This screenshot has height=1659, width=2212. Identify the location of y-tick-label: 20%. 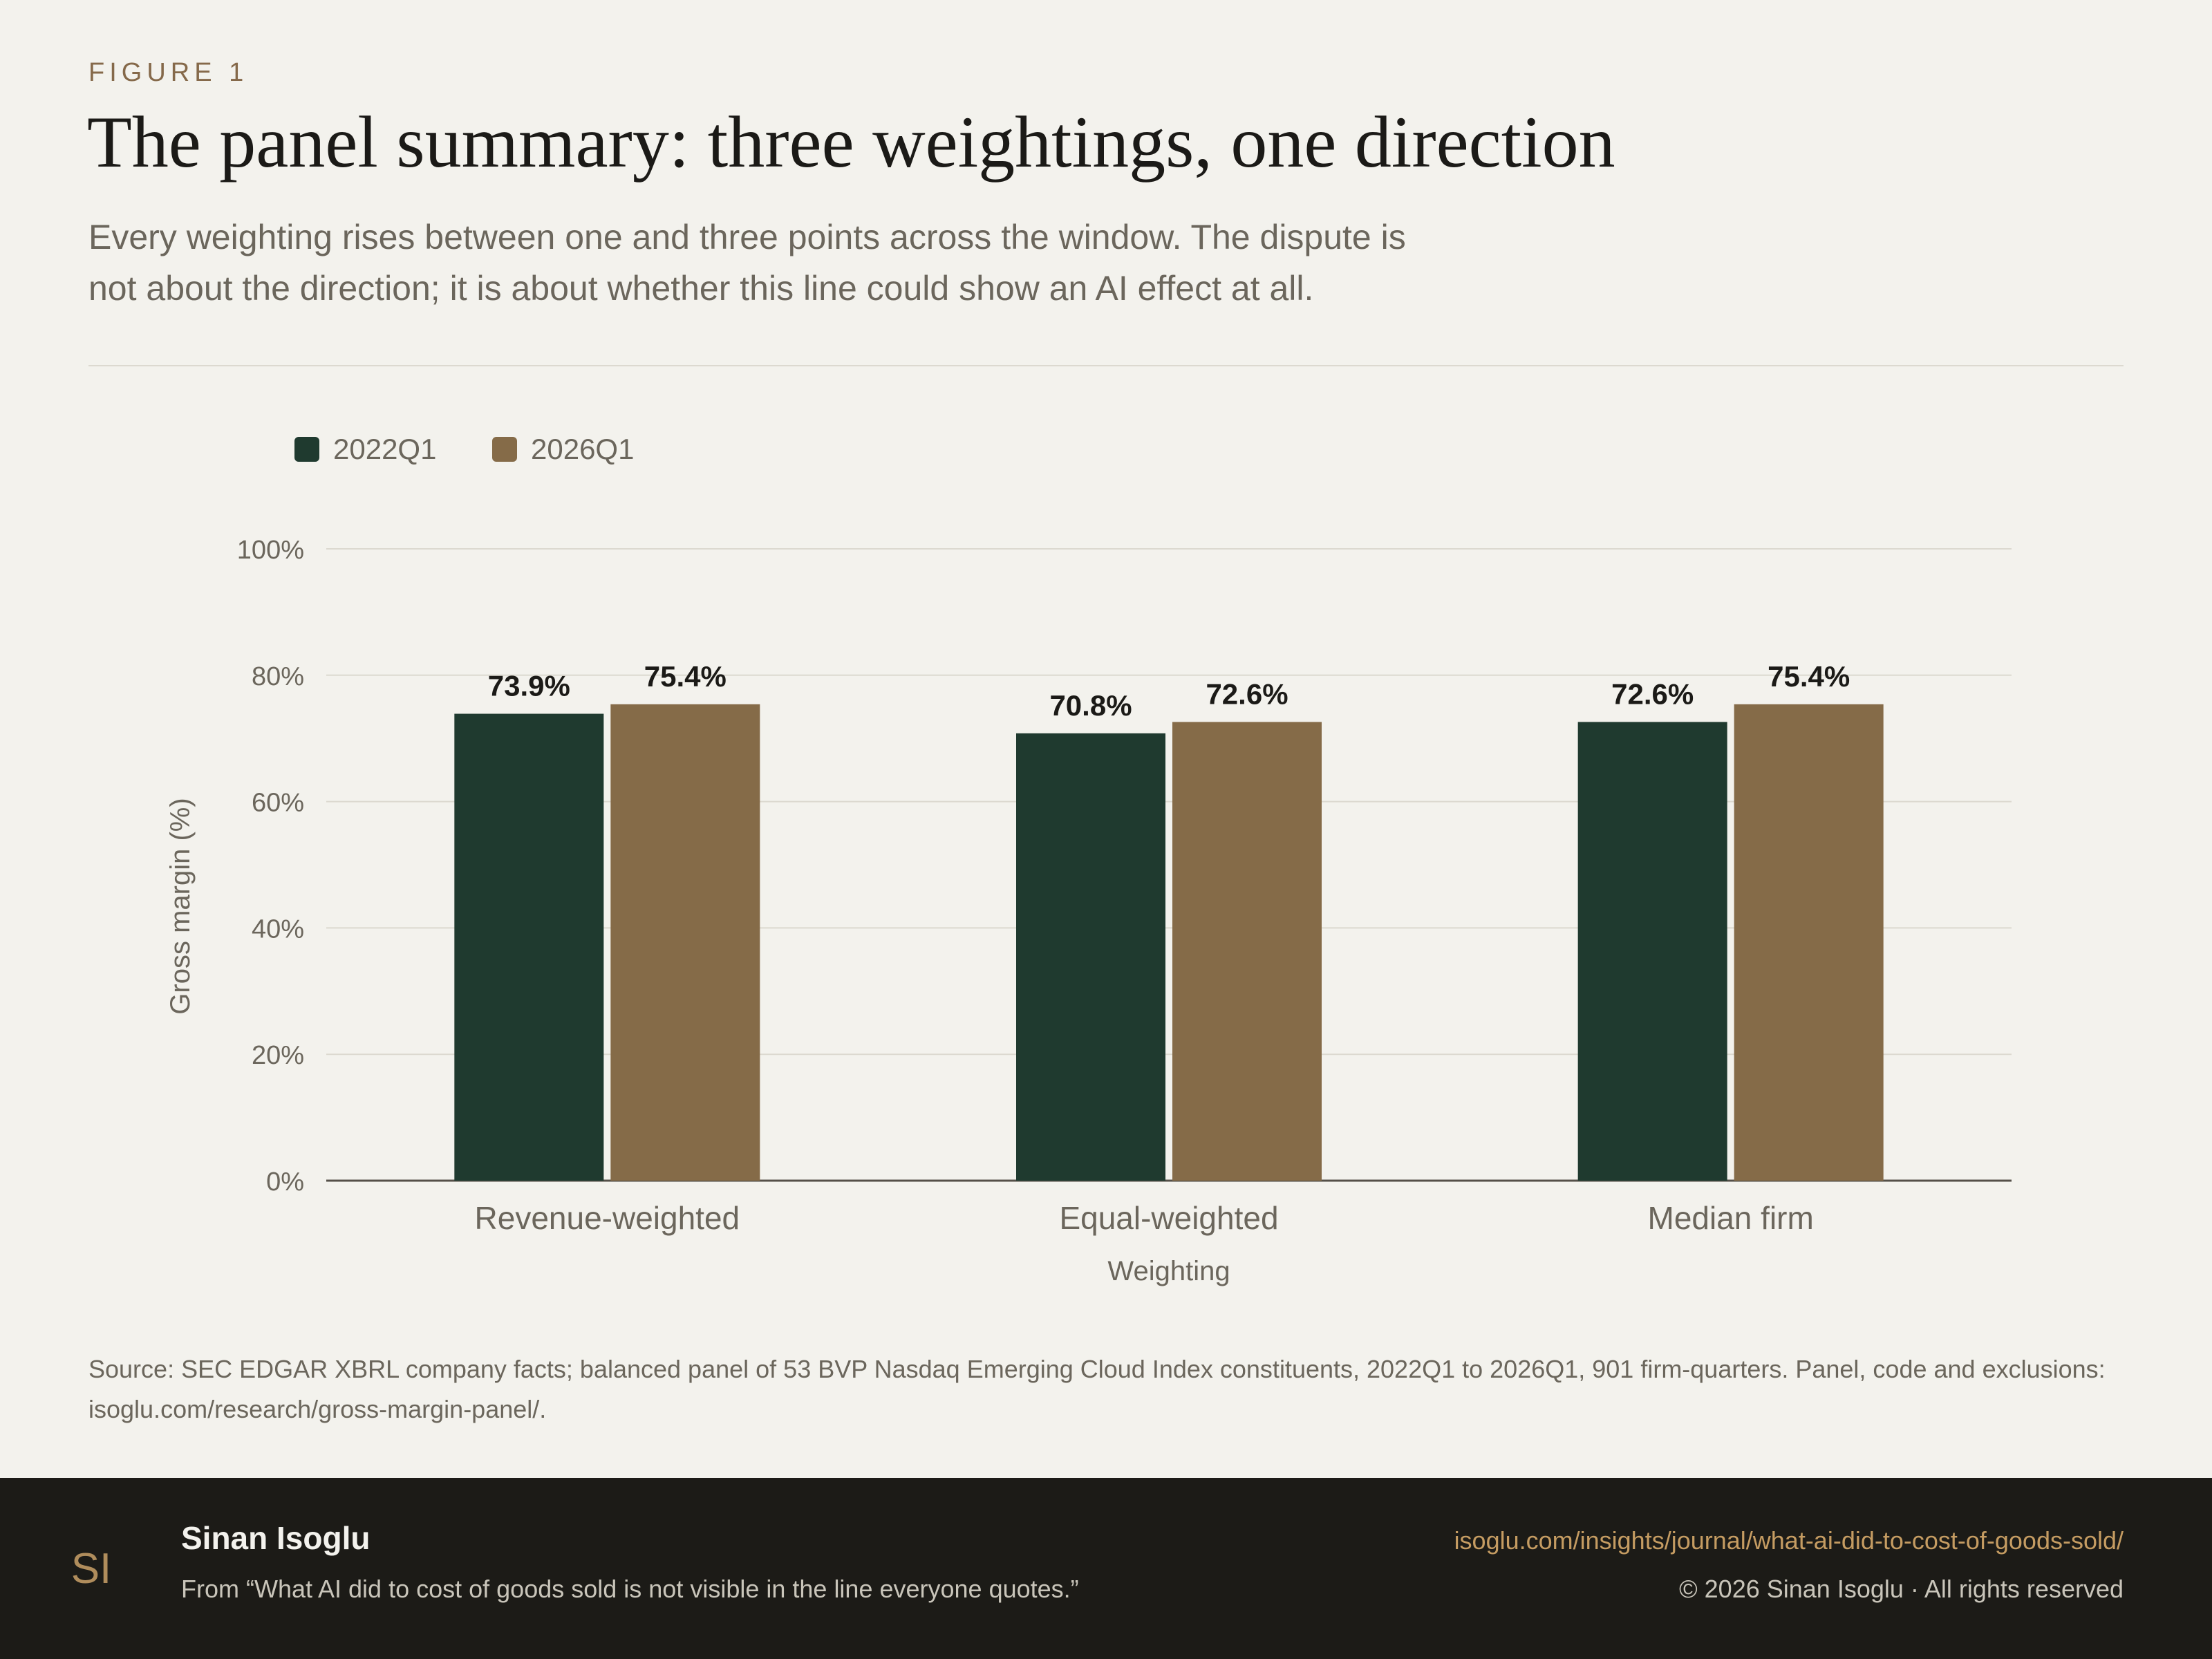
(278, 1056).